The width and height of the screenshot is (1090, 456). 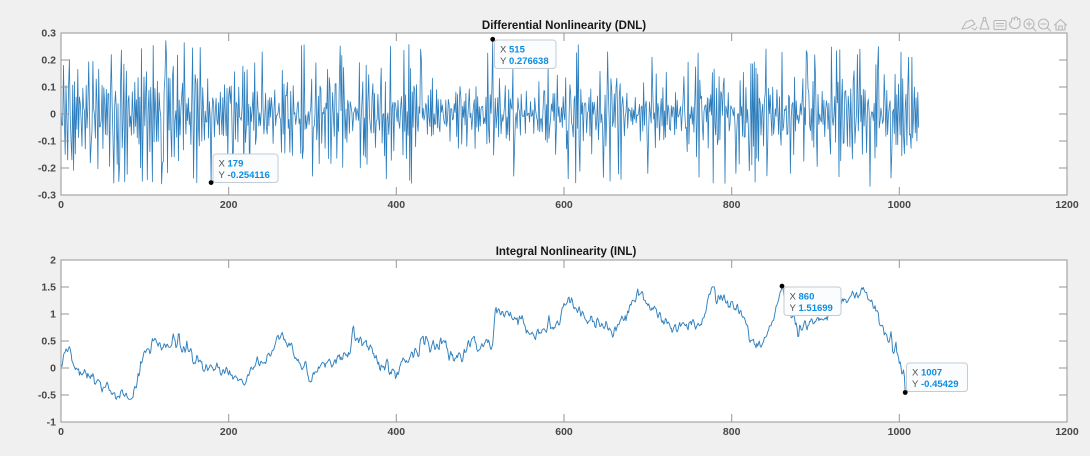 I want to click on svg-text: 1007, so click(x=931, y=372).